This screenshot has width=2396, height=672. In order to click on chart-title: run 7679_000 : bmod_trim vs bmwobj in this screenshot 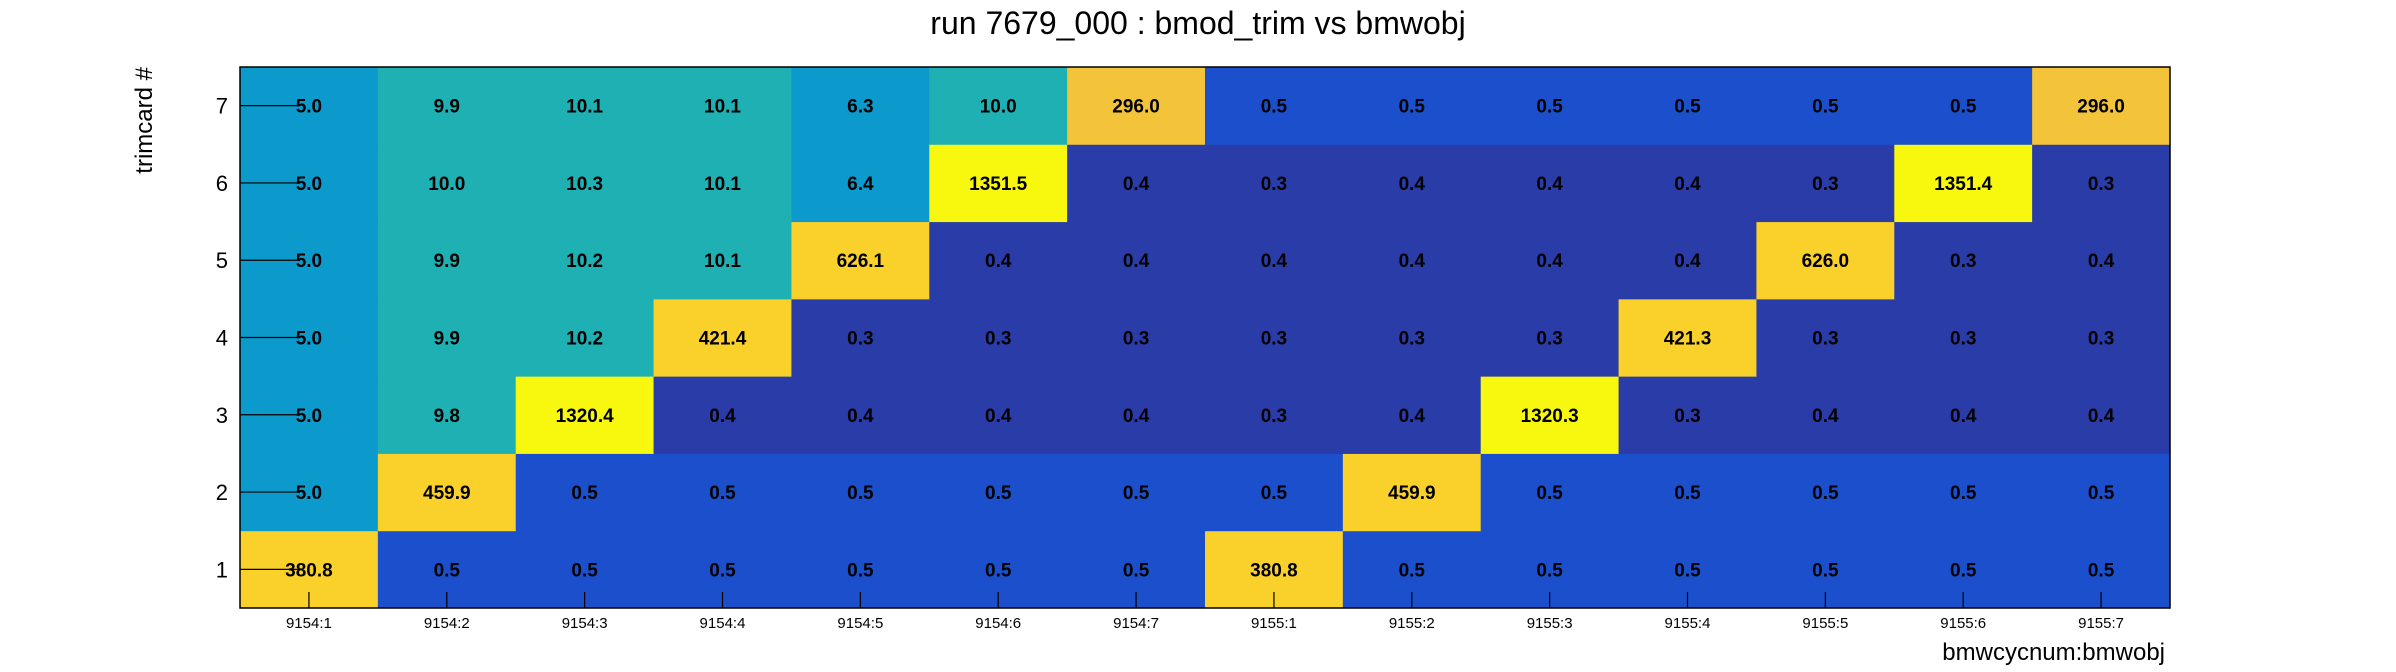, I will do `click(1197, 23)`.